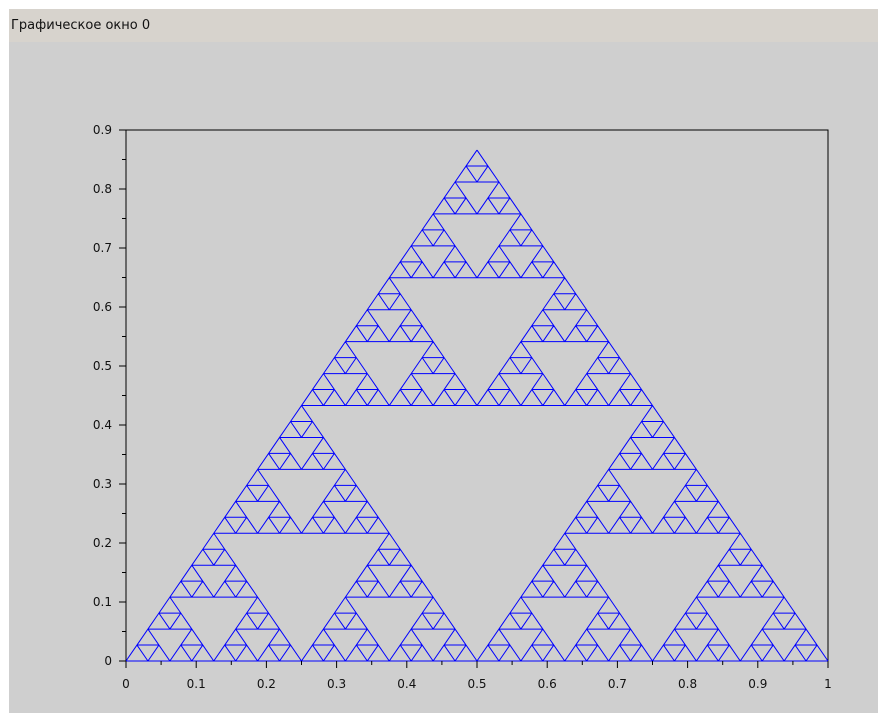  What do you see at coordinates (266, 684) in the screenshot?
I see `x-tick-label: 0.2` at bounding box center [266, 684].